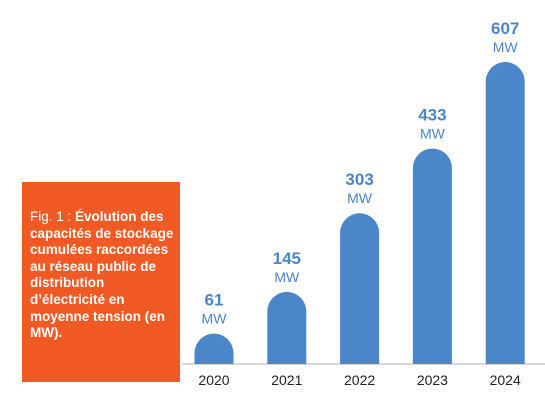  I want to click on value-label-2021: 145, so click(287, 258).